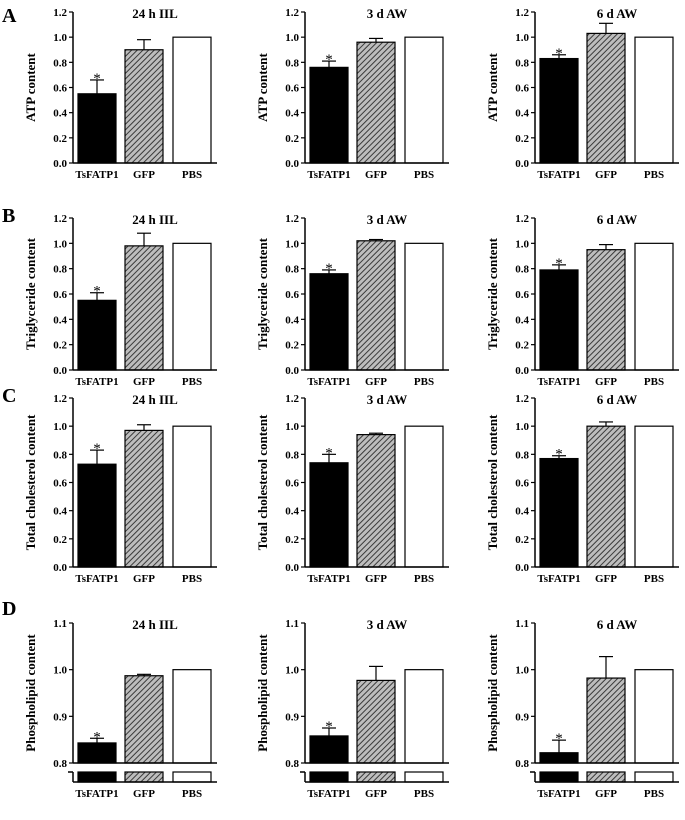  I want to click on chart-1-ytick-label-1: 0.2, so click(292, 139).